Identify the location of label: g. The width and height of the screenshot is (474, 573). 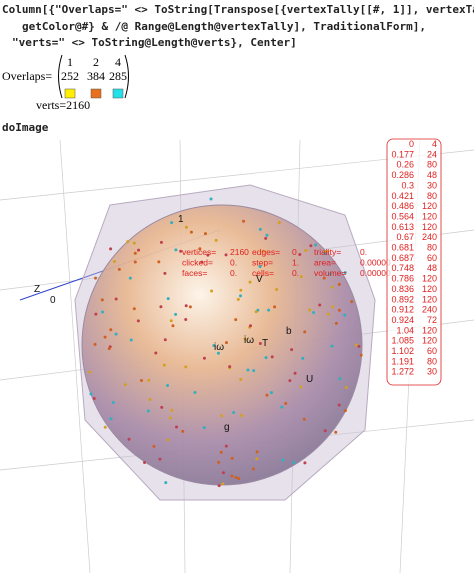
(227, 427).